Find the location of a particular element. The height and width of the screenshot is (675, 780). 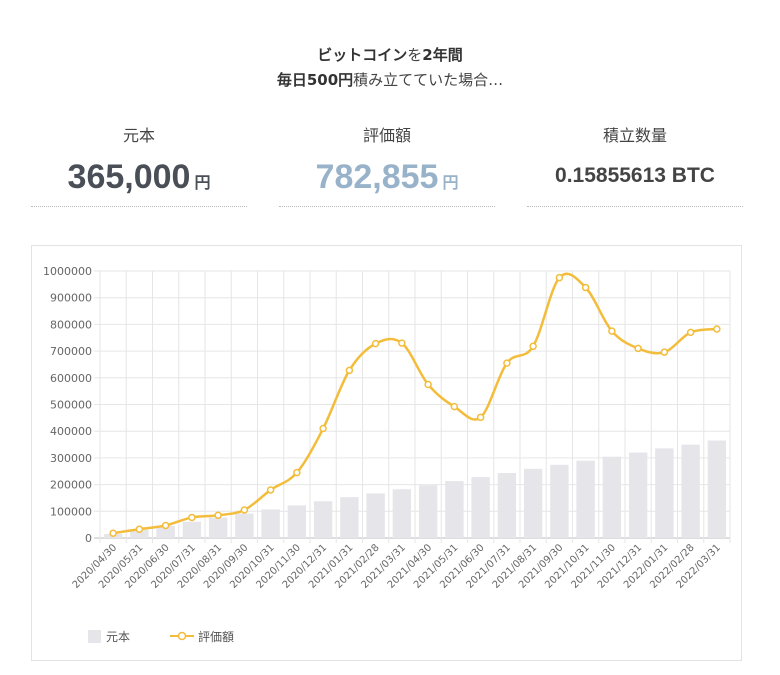

stat-principal: 元本 365,000 円 is located at coordinates (139, 164).